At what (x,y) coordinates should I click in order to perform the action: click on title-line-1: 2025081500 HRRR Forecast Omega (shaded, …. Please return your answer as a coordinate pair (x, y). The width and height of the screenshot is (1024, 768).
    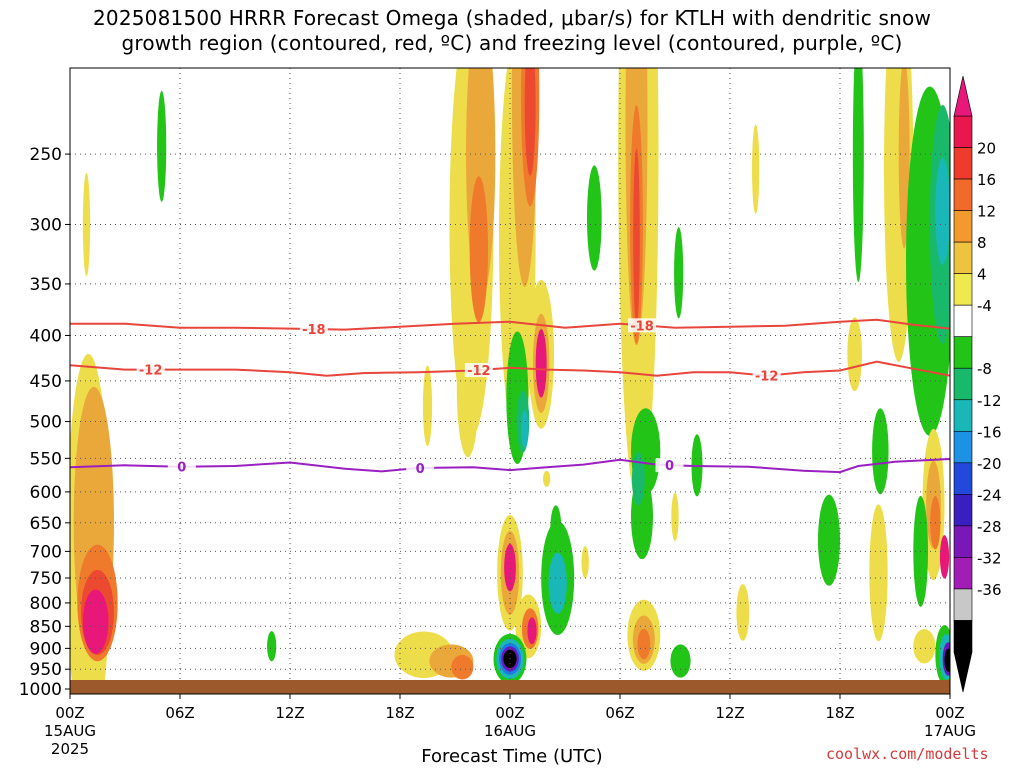
    Looking at the image, I should click on (512, 18).